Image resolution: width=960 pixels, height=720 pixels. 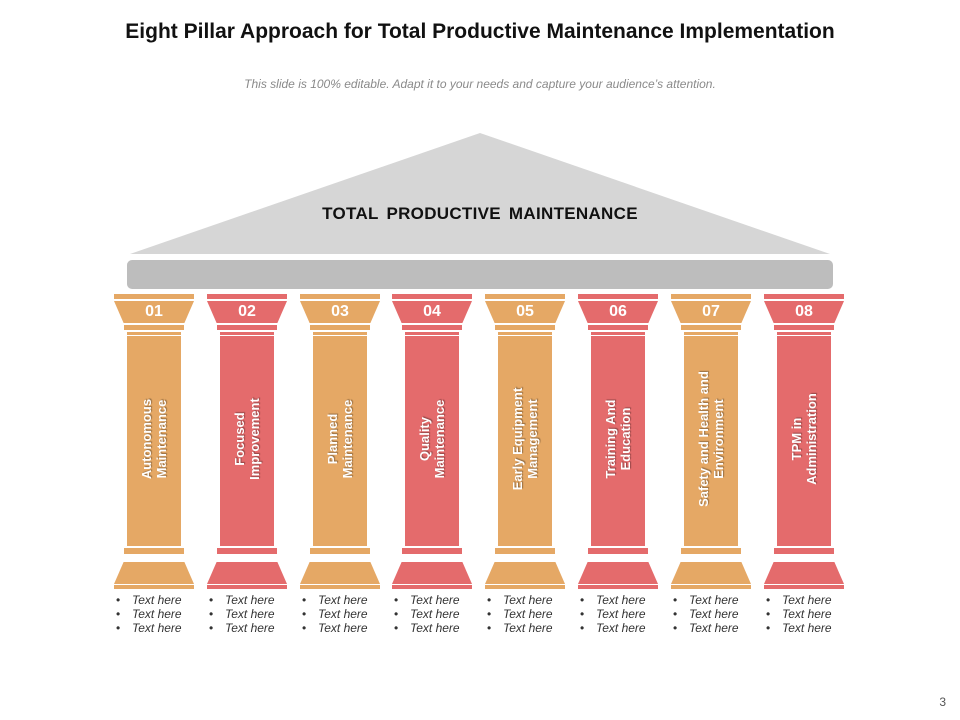 I want to click on pillar-label: Quality Maintenance, so click(x=432, y=439).